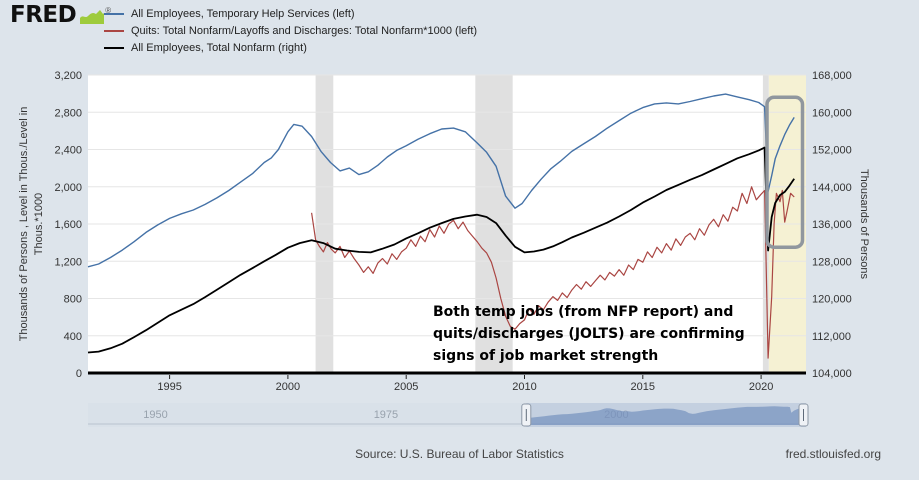  Describe the element at coordinates (761, 387) in the screenshot. I see `x-axis-tick-label: 2020` at that location.